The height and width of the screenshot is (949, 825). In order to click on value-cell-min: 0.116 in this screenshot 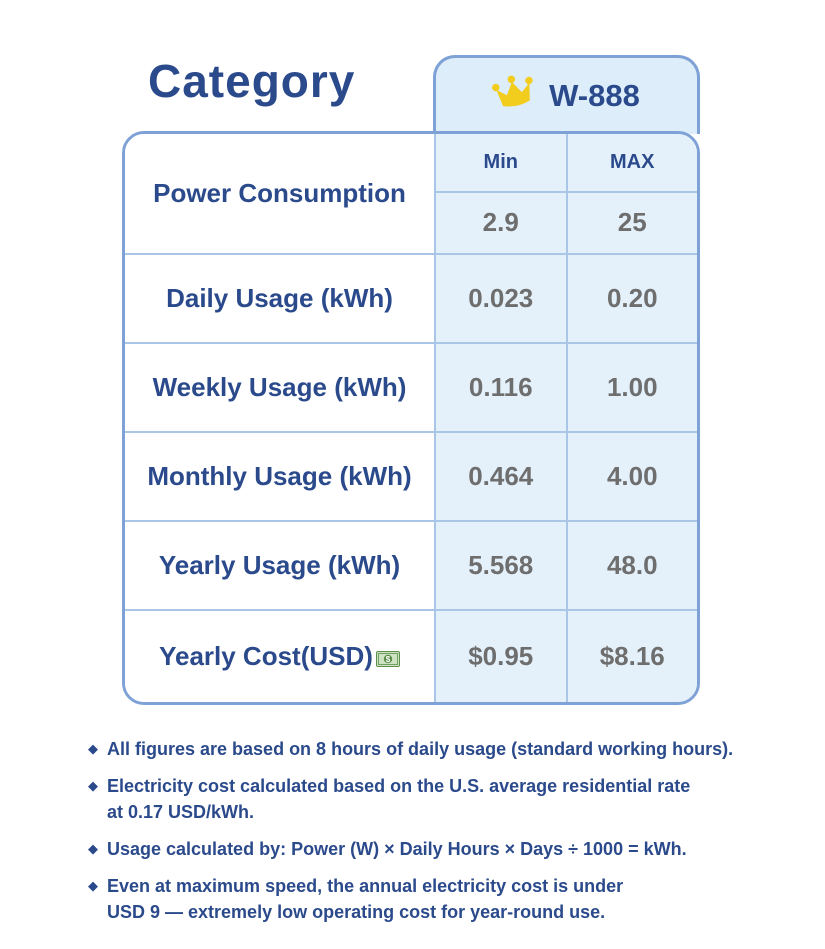, I will do `click(500, 387)`.